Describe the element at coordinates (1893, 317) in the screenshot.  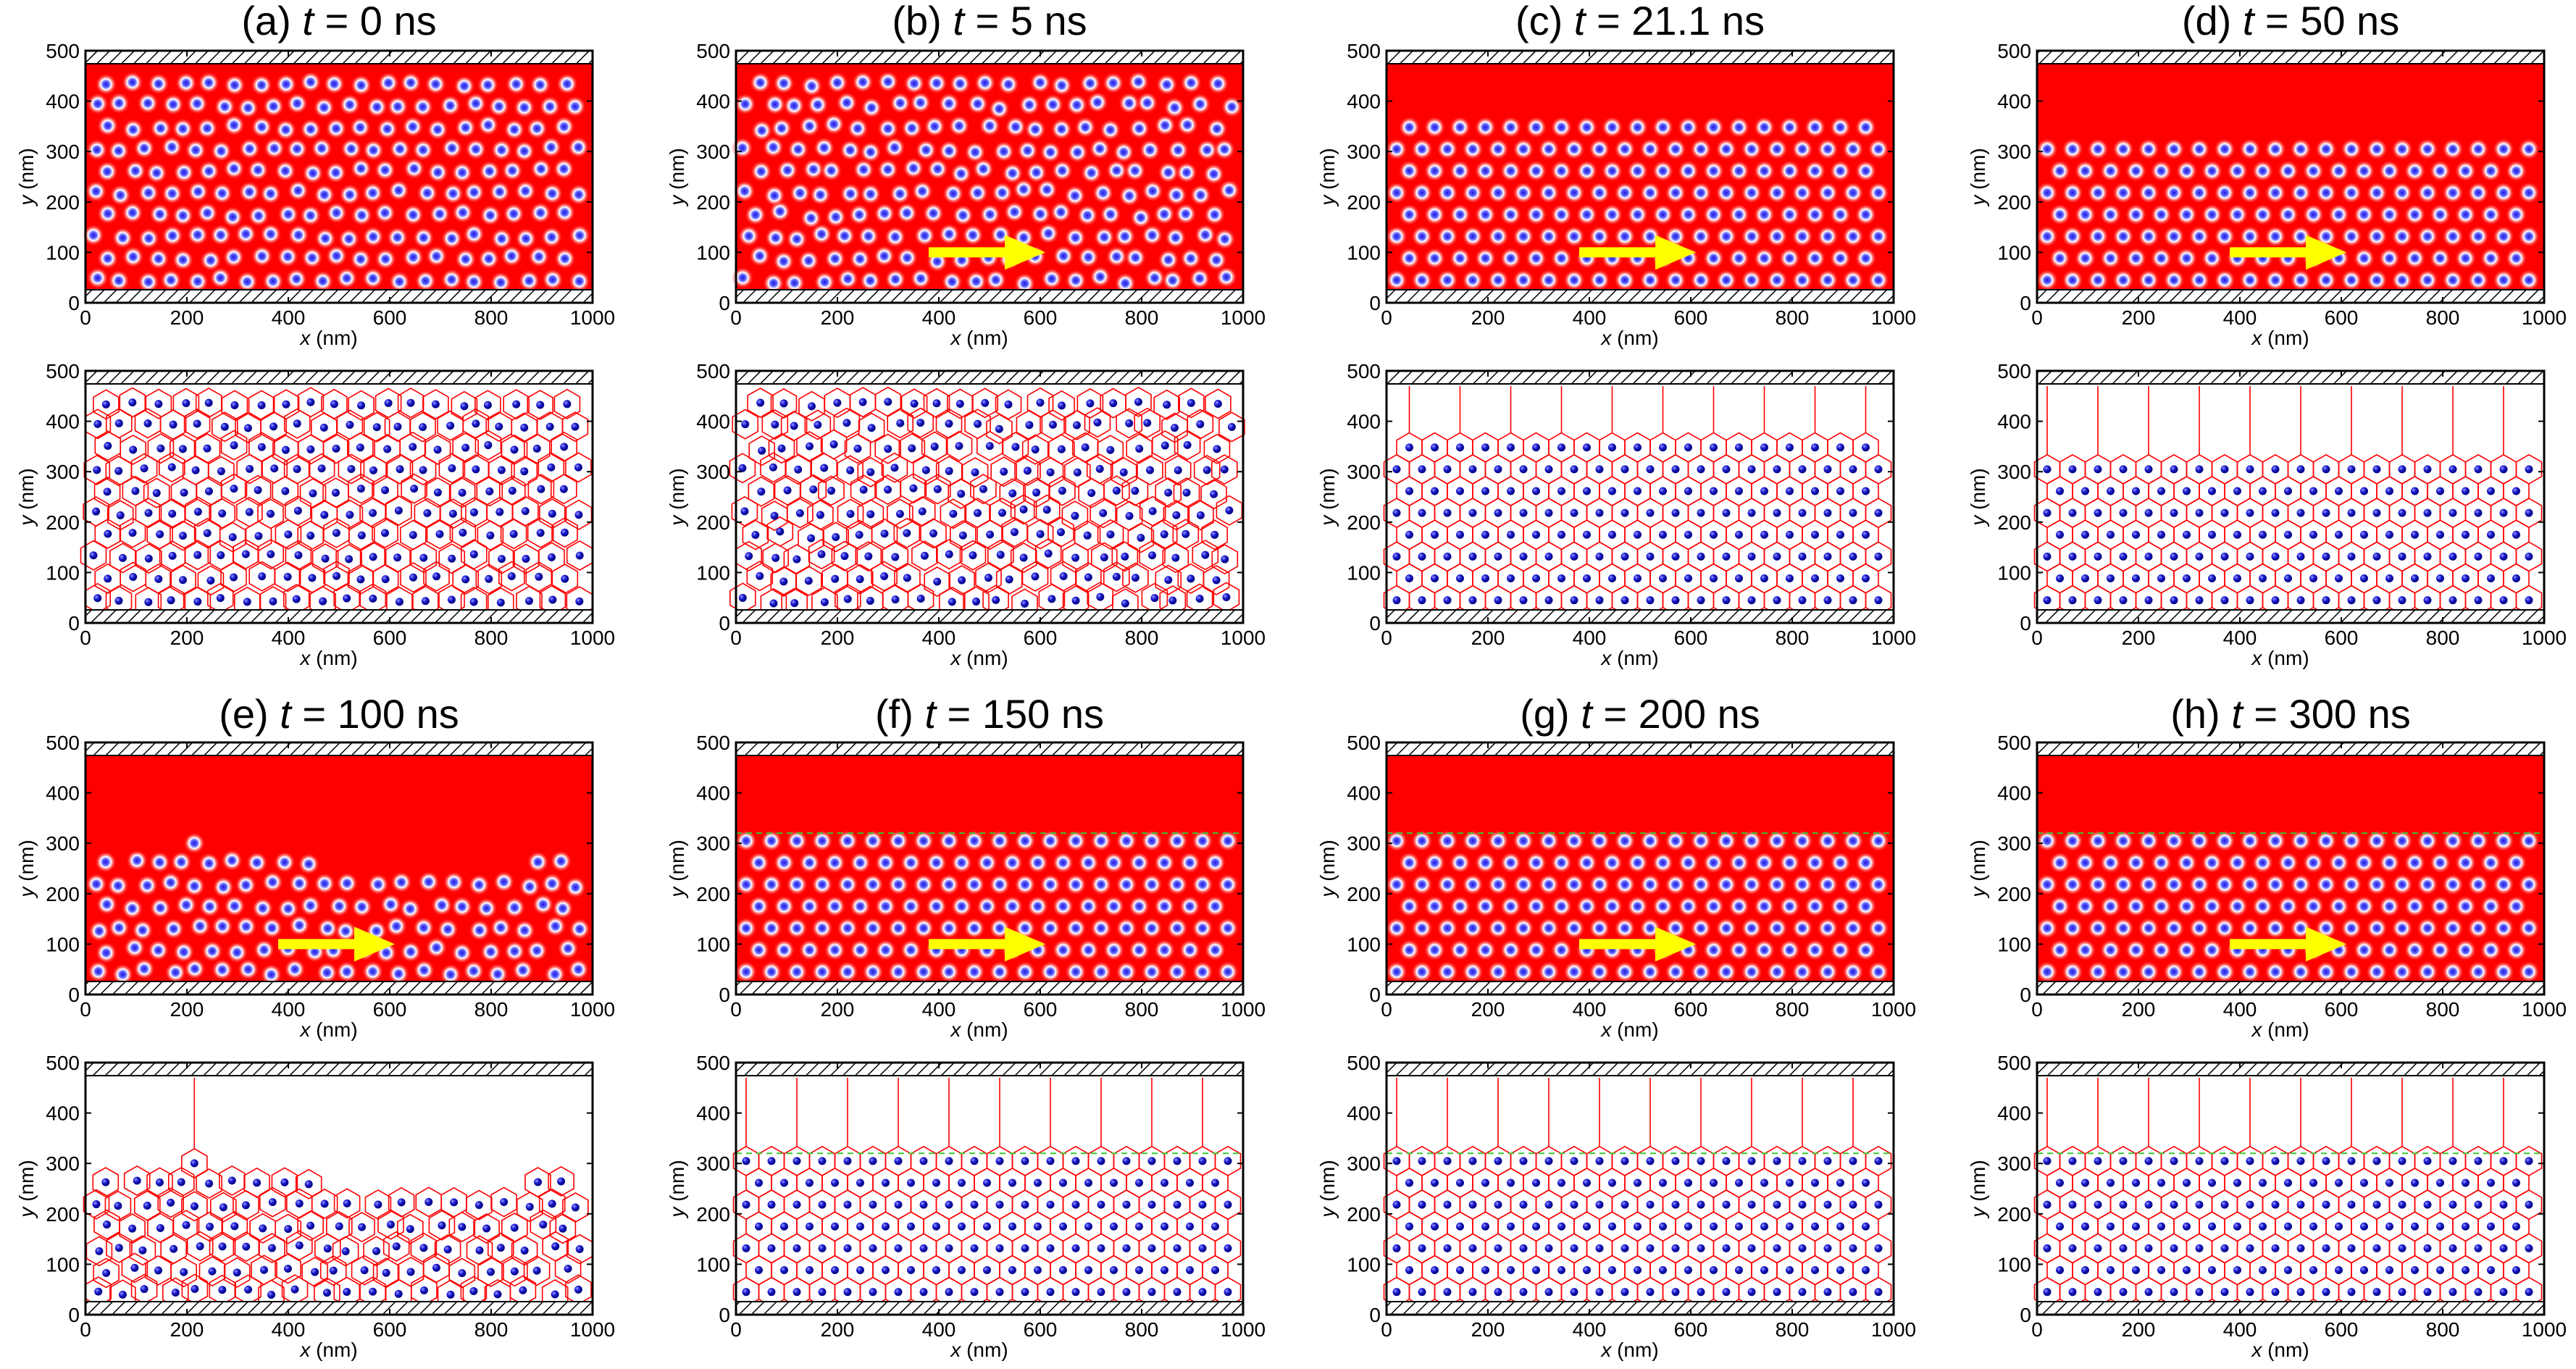
I see `x-tick-label: 1000` at that location.